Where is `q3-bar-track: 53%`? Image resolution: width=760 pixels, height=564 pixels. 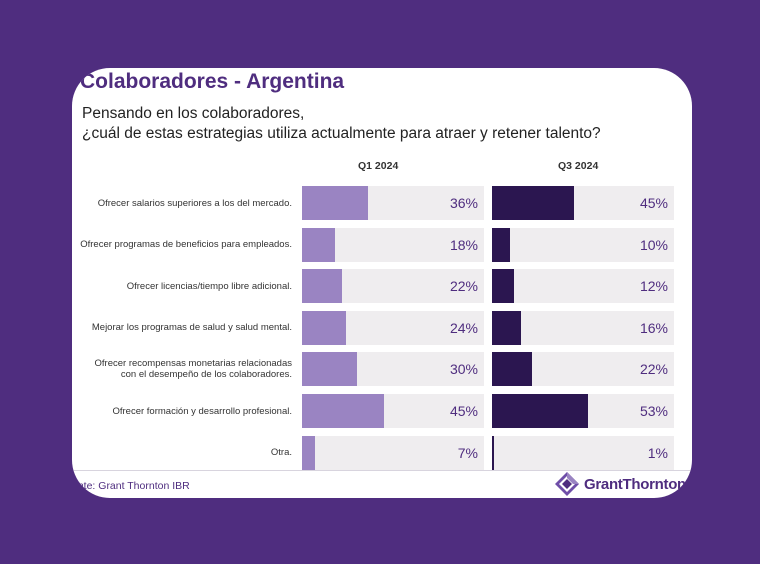
q3-bar-track: 53% is located at coordinates (583, 411).